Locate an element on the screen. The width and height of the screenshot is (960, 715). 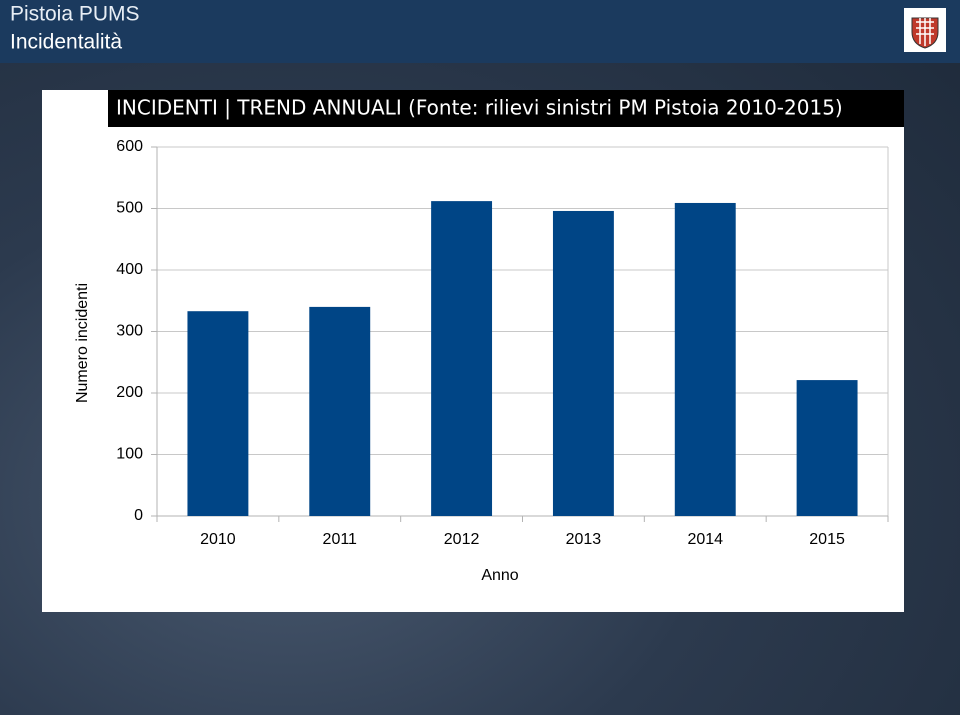
x-tick-label: 2014 is located at coordinates (705, 539).